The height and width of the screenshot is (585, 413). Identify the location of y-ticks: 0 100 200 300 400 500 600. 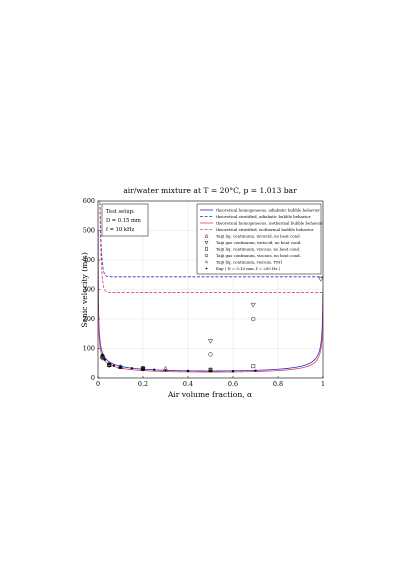
(91, 289).